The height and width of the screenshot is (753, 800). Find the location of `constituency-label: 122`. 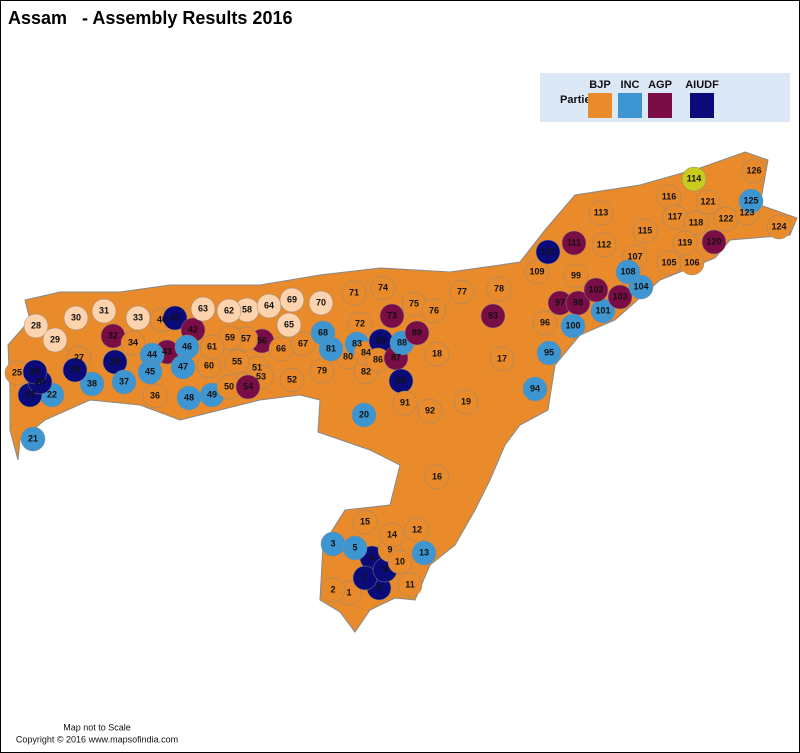

constituency-label: 122 is located at coordinates (725, 218).